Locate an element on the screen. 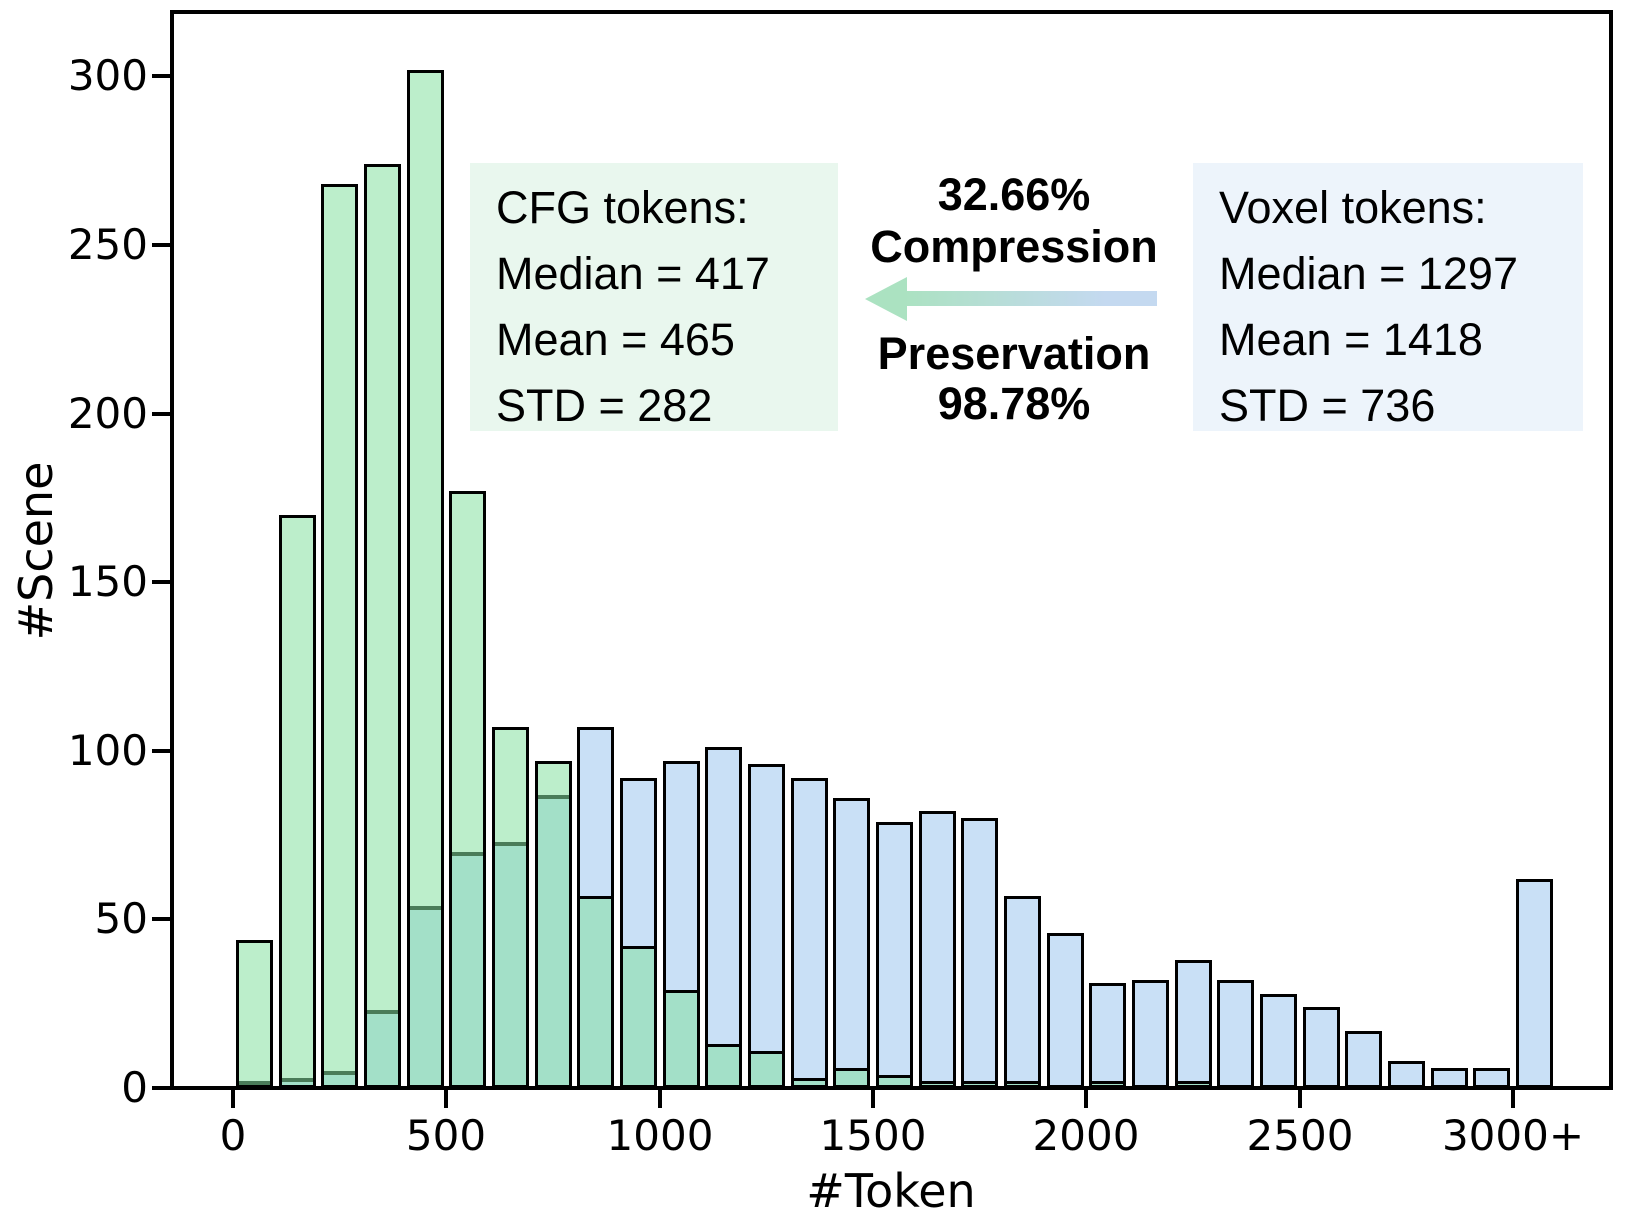 This screenshot has width=1630, height=1231. y-axis-tick-label: 150 is located at coordinates (107, 581).